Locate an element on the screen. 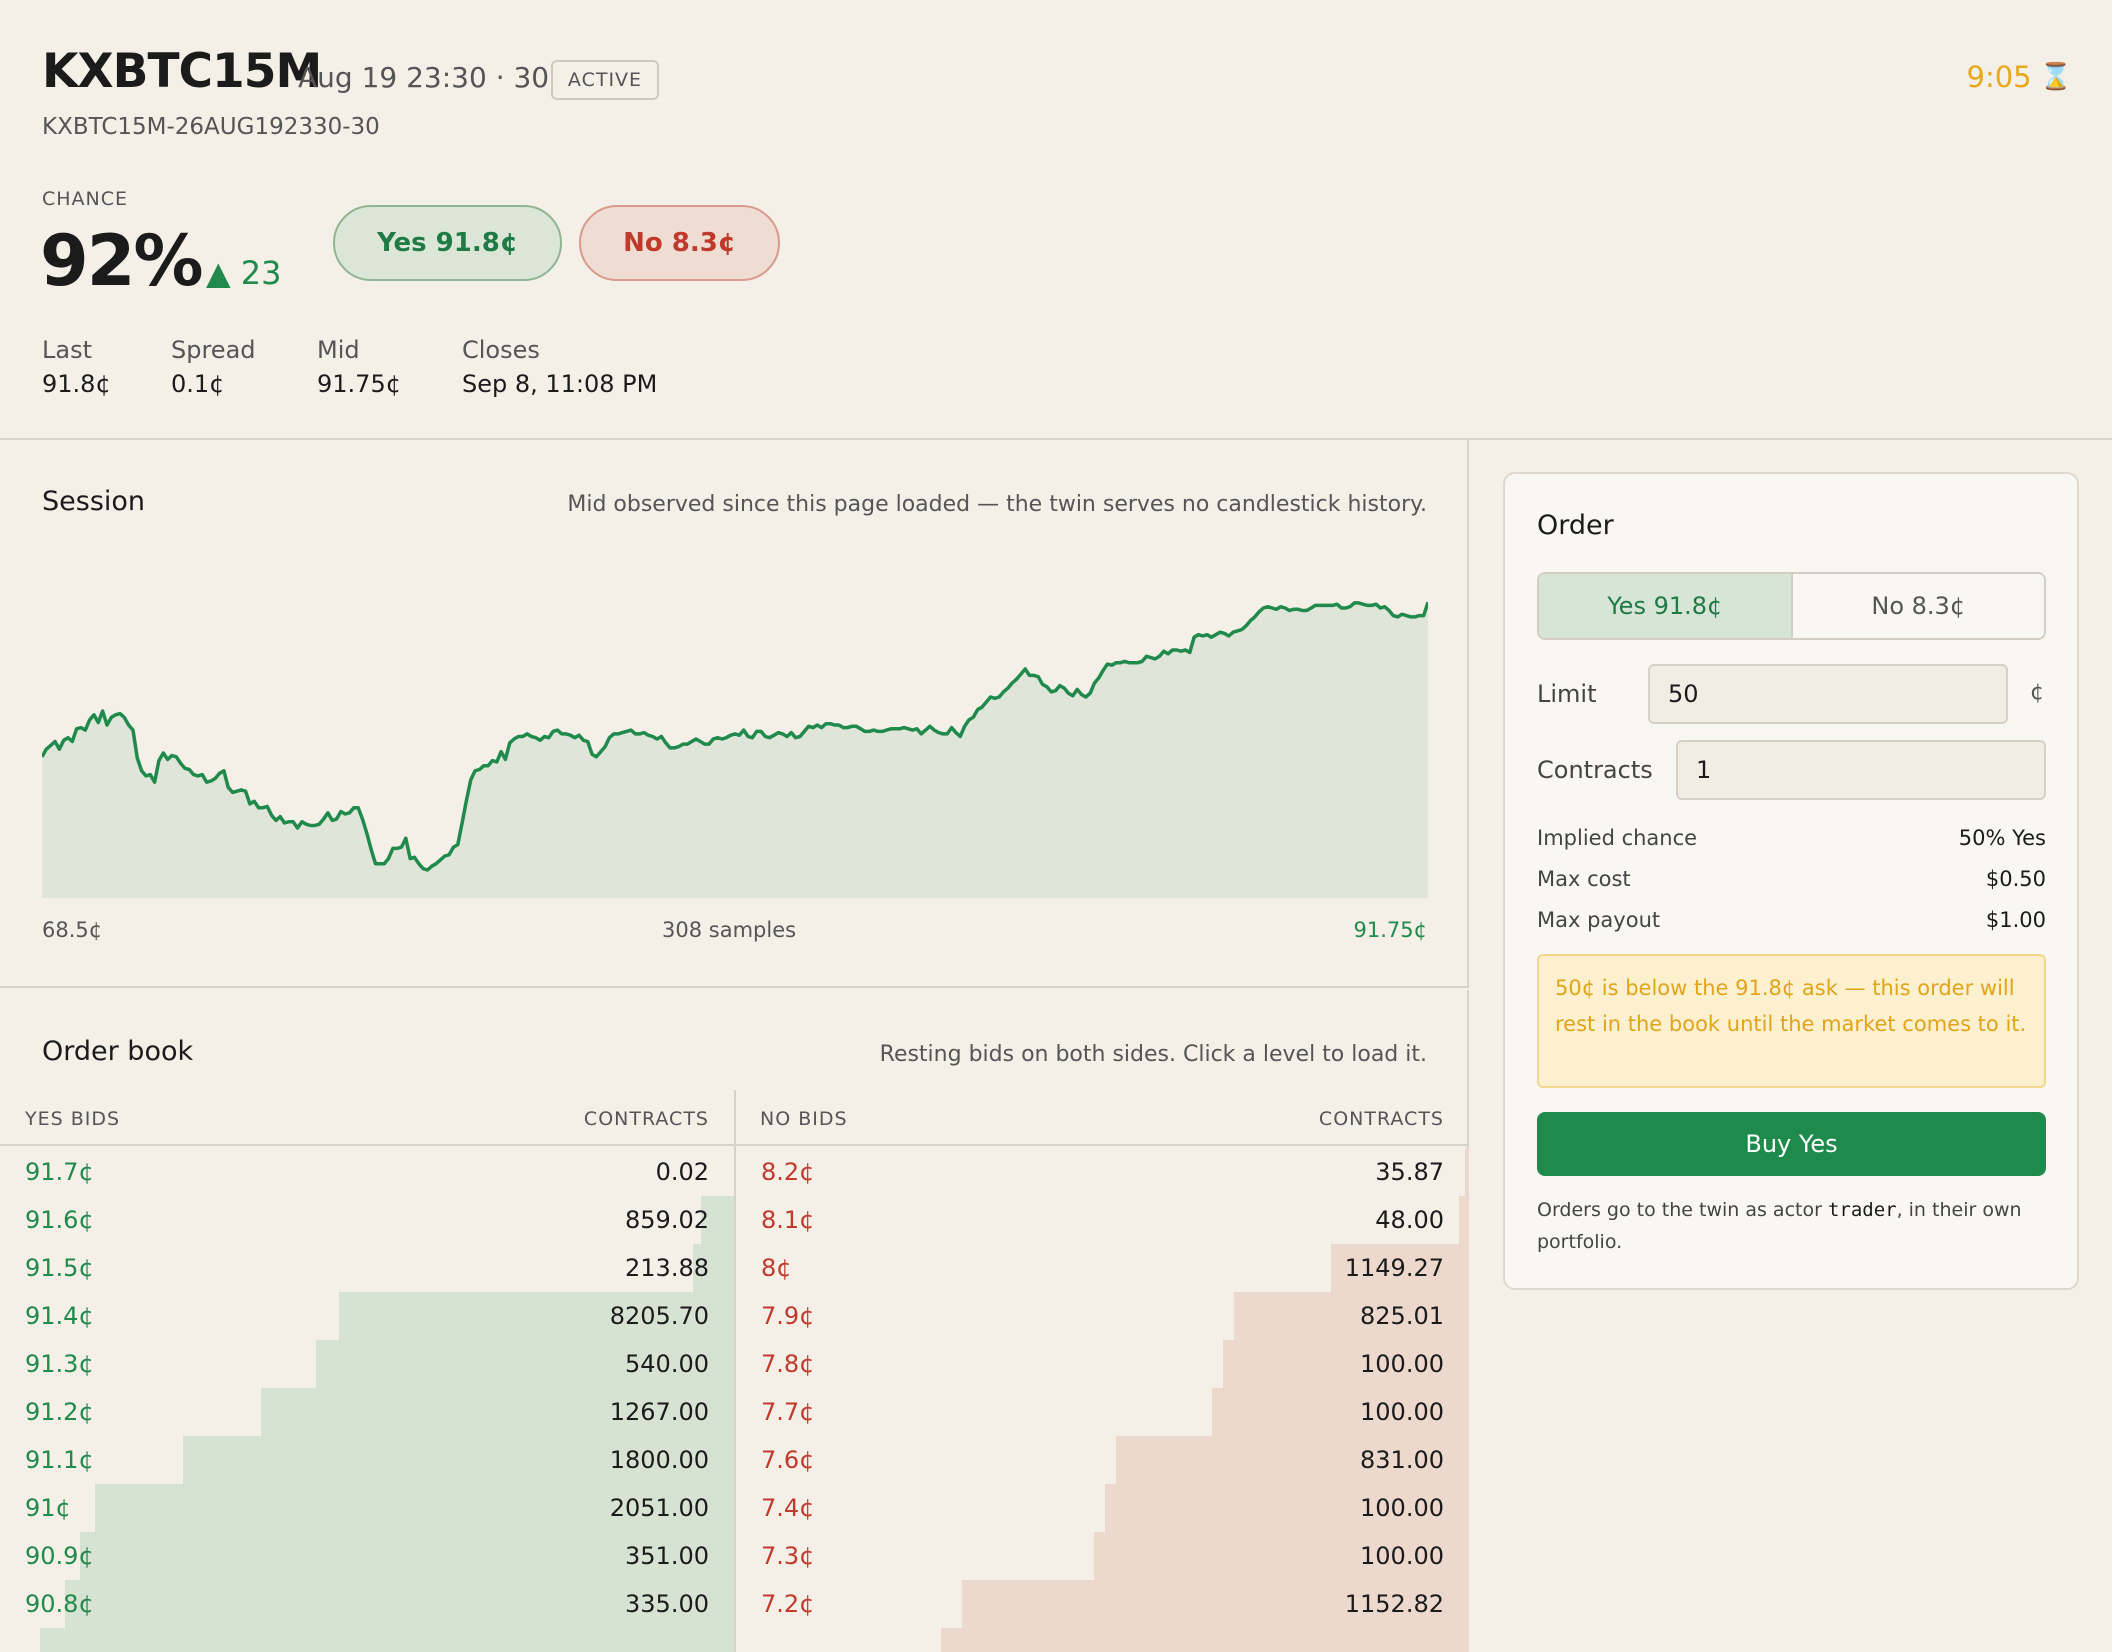 This screenshot has height=1652, width=2112. limit-input is located at coordinates (1828, 694).